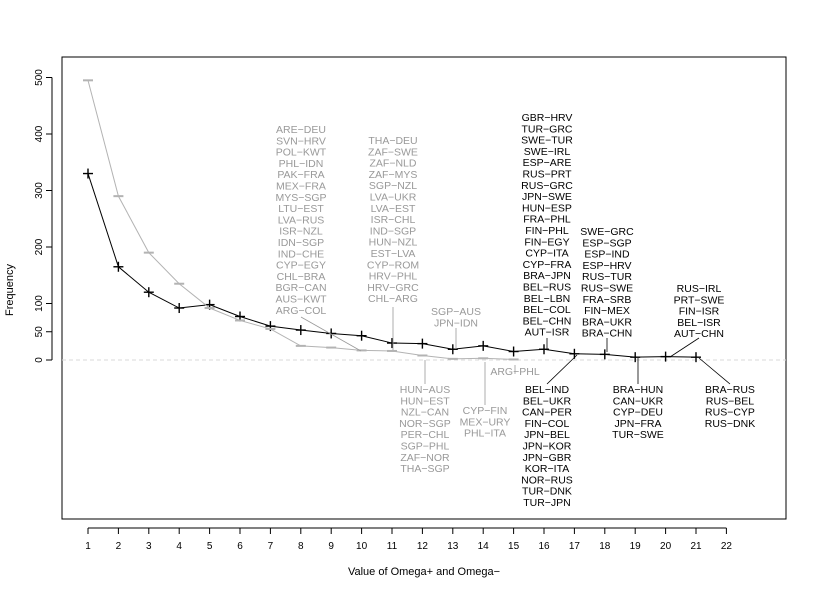 This screenshot has width=818, height=595. Describe the element at coordinates (514, 372) in the screenshot. I see `annotation-label: ARG−PHL` at that location.